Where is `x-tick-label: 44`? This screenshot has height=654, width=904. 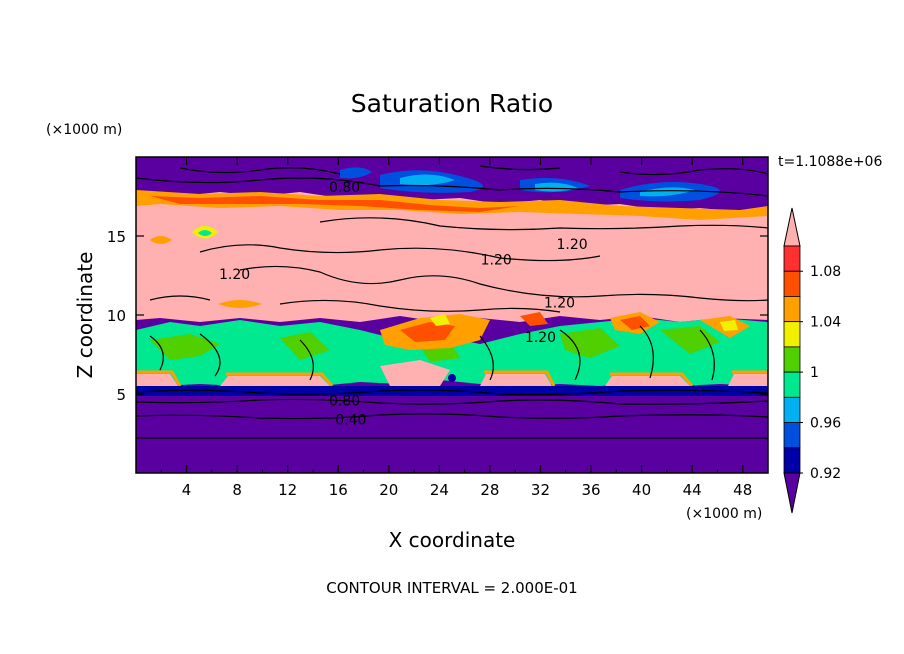
x-tick-label: 44 is located at coordinates (692, 490).